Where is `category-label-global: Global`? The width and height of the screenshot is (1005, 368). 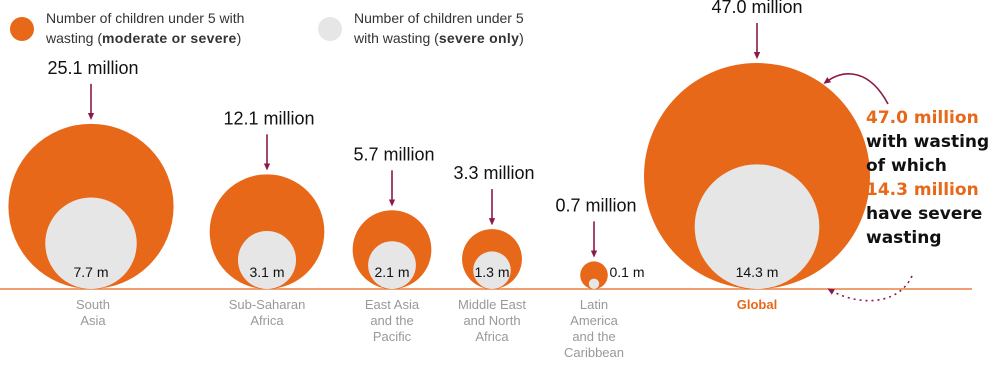 category-label-global: Global is located at coordinates (757, 304).